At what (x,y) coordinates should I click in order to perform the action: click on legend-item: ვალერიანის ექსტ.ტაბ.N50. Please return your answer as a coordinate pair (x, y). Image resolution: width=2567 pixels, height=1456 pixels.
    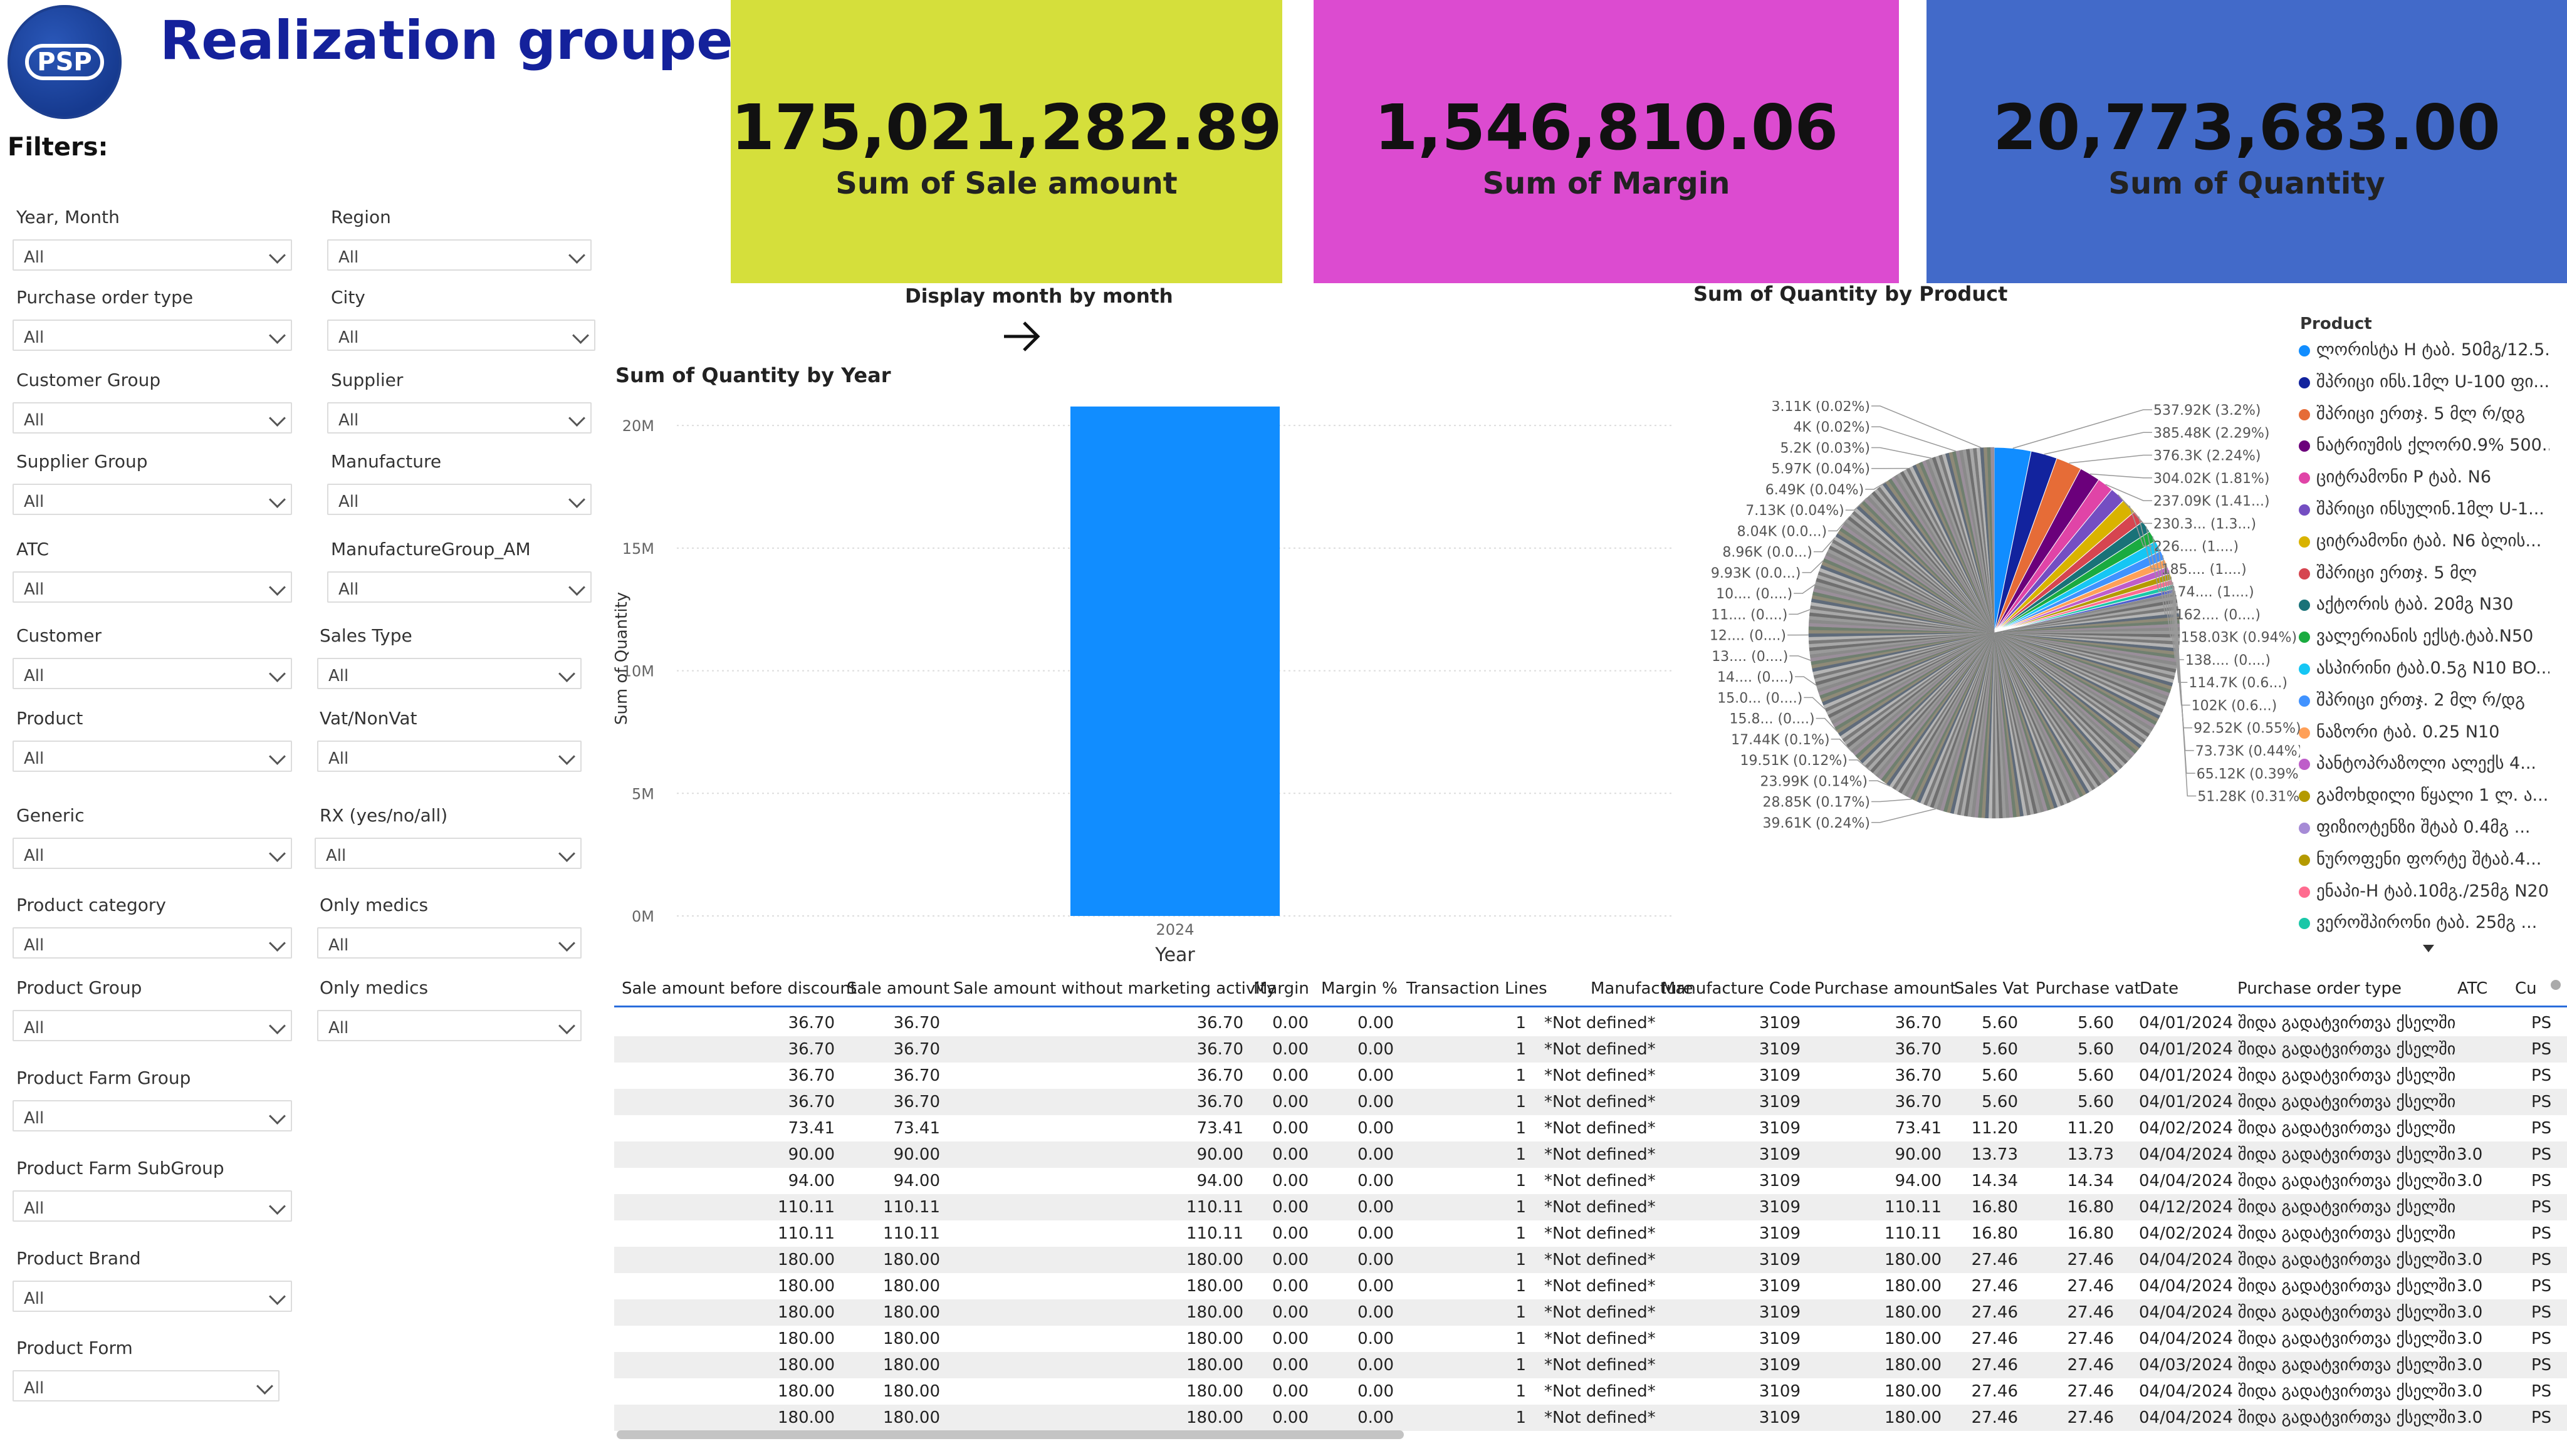
    Looking at the image, I should click on (2424, 636).